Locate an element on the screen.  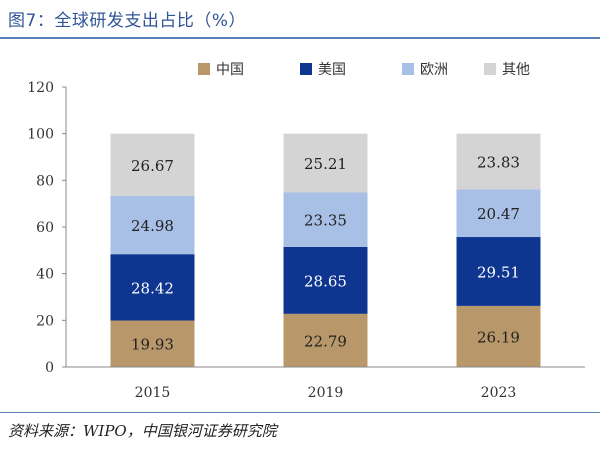
legend-label: 欧洲 is located at coordinates (434, 70).